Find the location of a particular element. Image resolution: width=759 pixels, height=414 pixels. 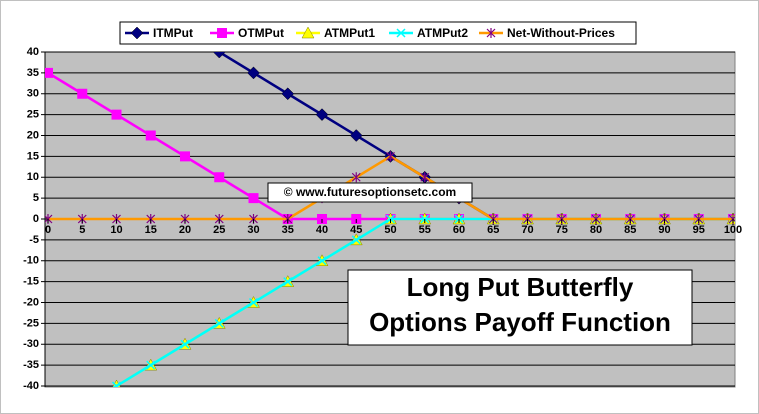

x-tick-label: 5 is located at coordinates (82, 230).